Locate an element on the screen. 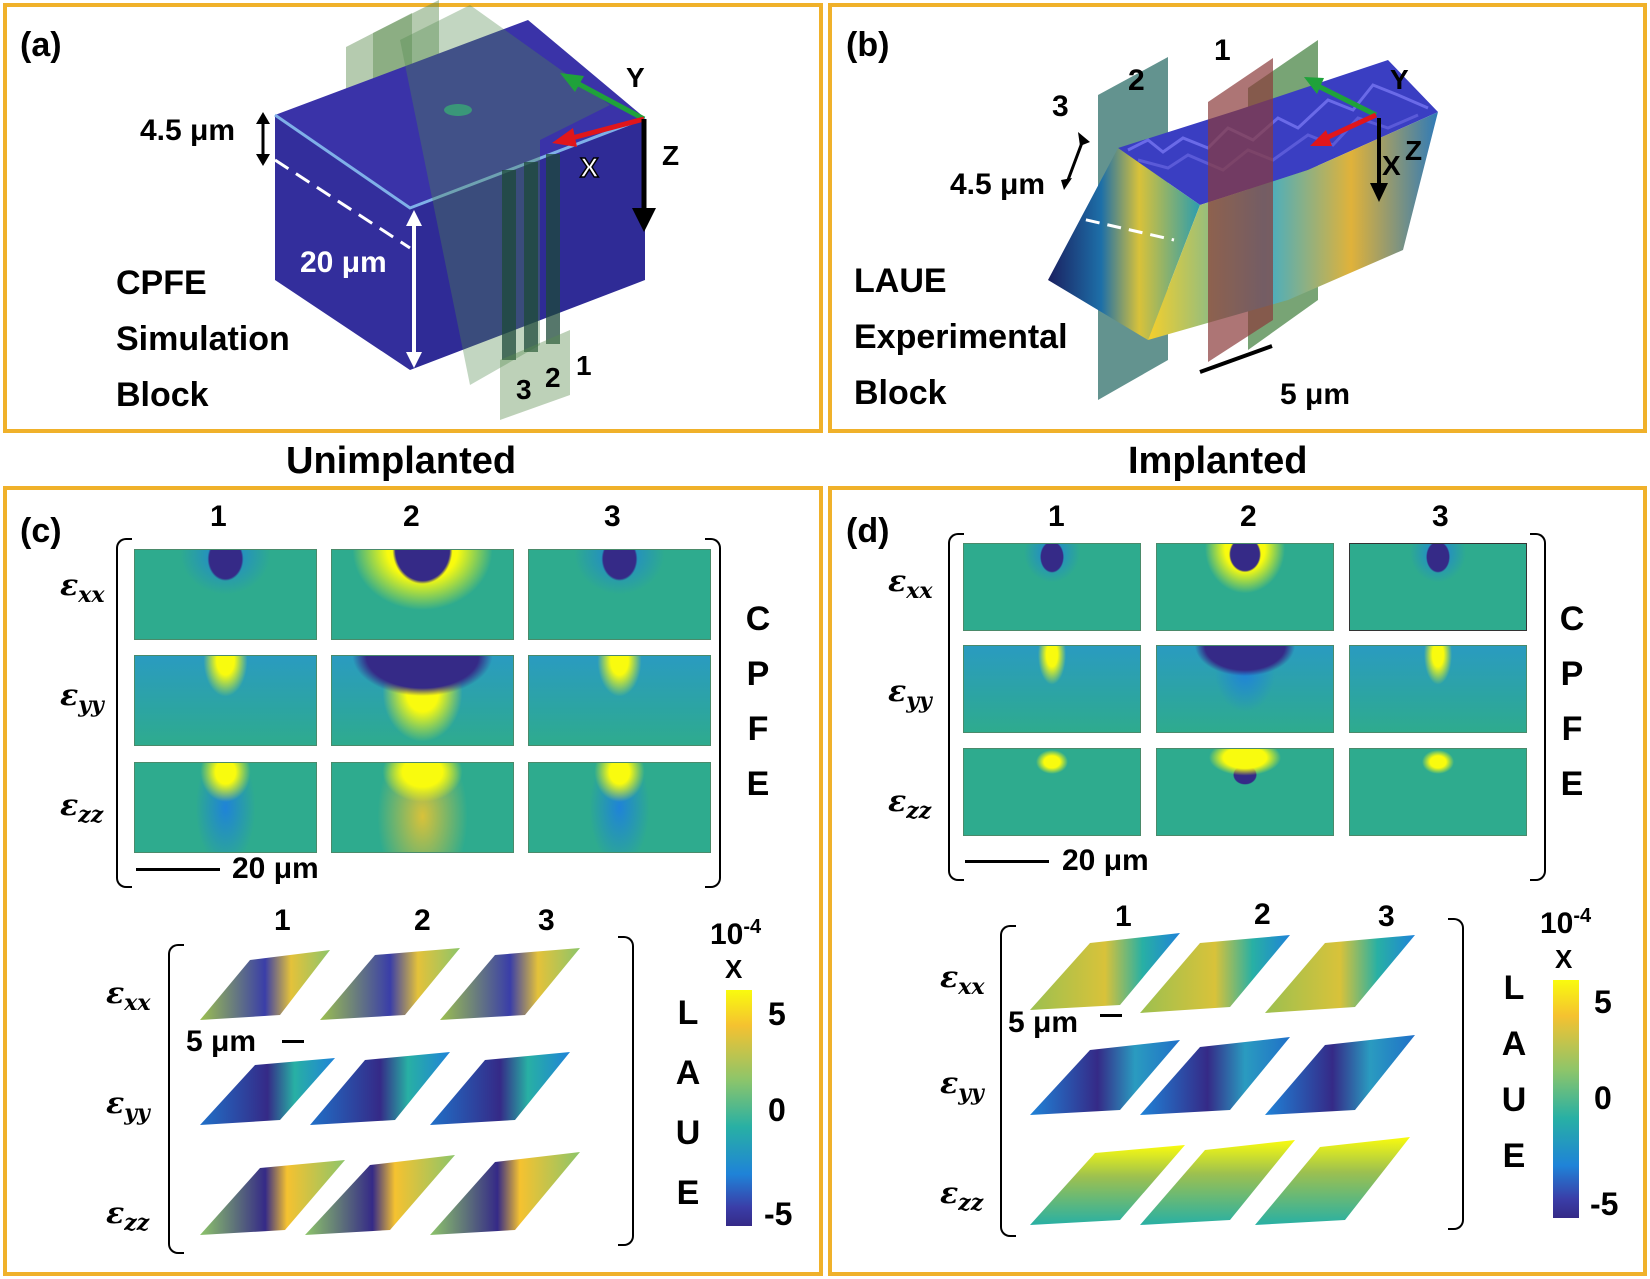 This screenshot has height=1279, width=1650. cpfe-col-1: 1 is located at coordinates (1056, 516).